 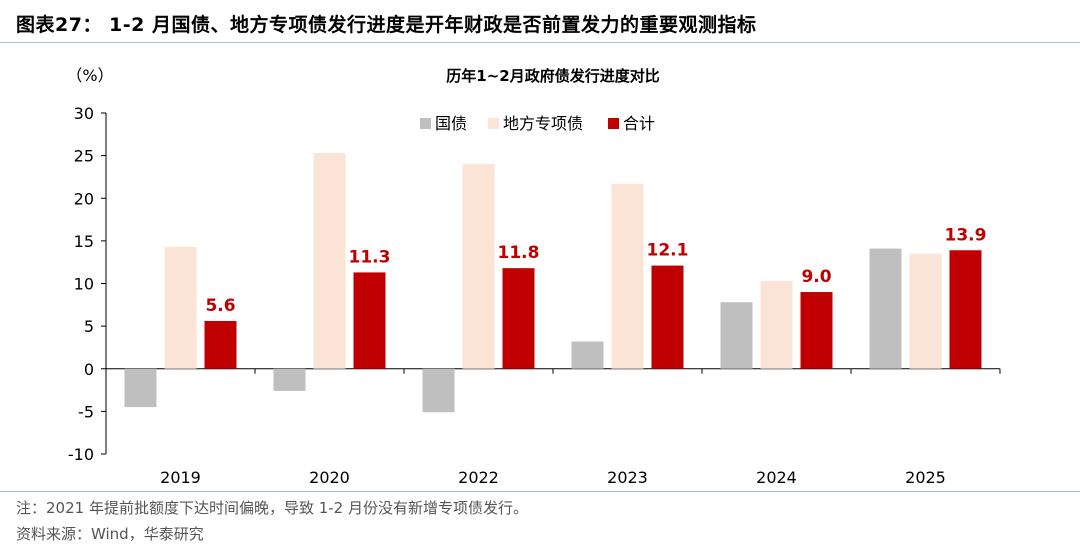 I want to click on data-label: 12.1, so click(x=668, y=251).